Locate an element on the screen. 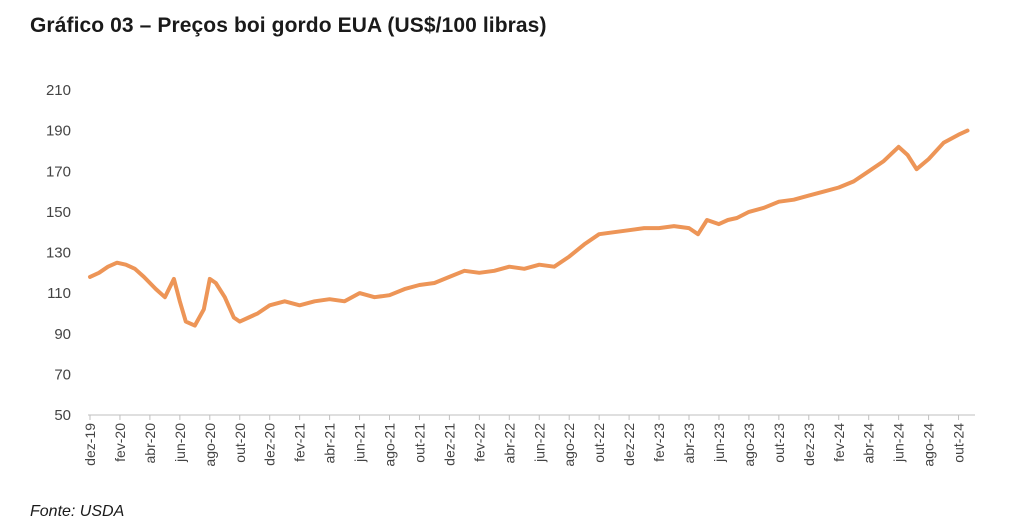 Image resolution: width=1024 pixels, height=532 pixels. x-tick-label: out-23 is located at coordinates (779, 443).